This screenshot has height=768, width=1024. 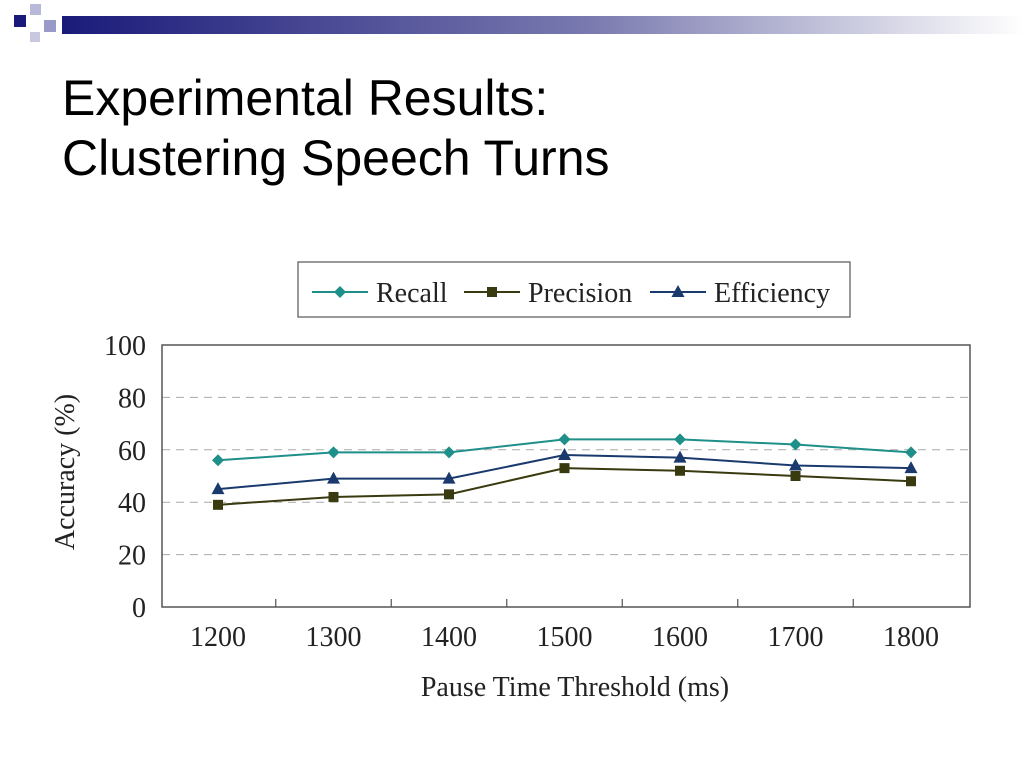 I want to click on slide-title-line-1: Experimental Results:, so click(x=305, y=98).